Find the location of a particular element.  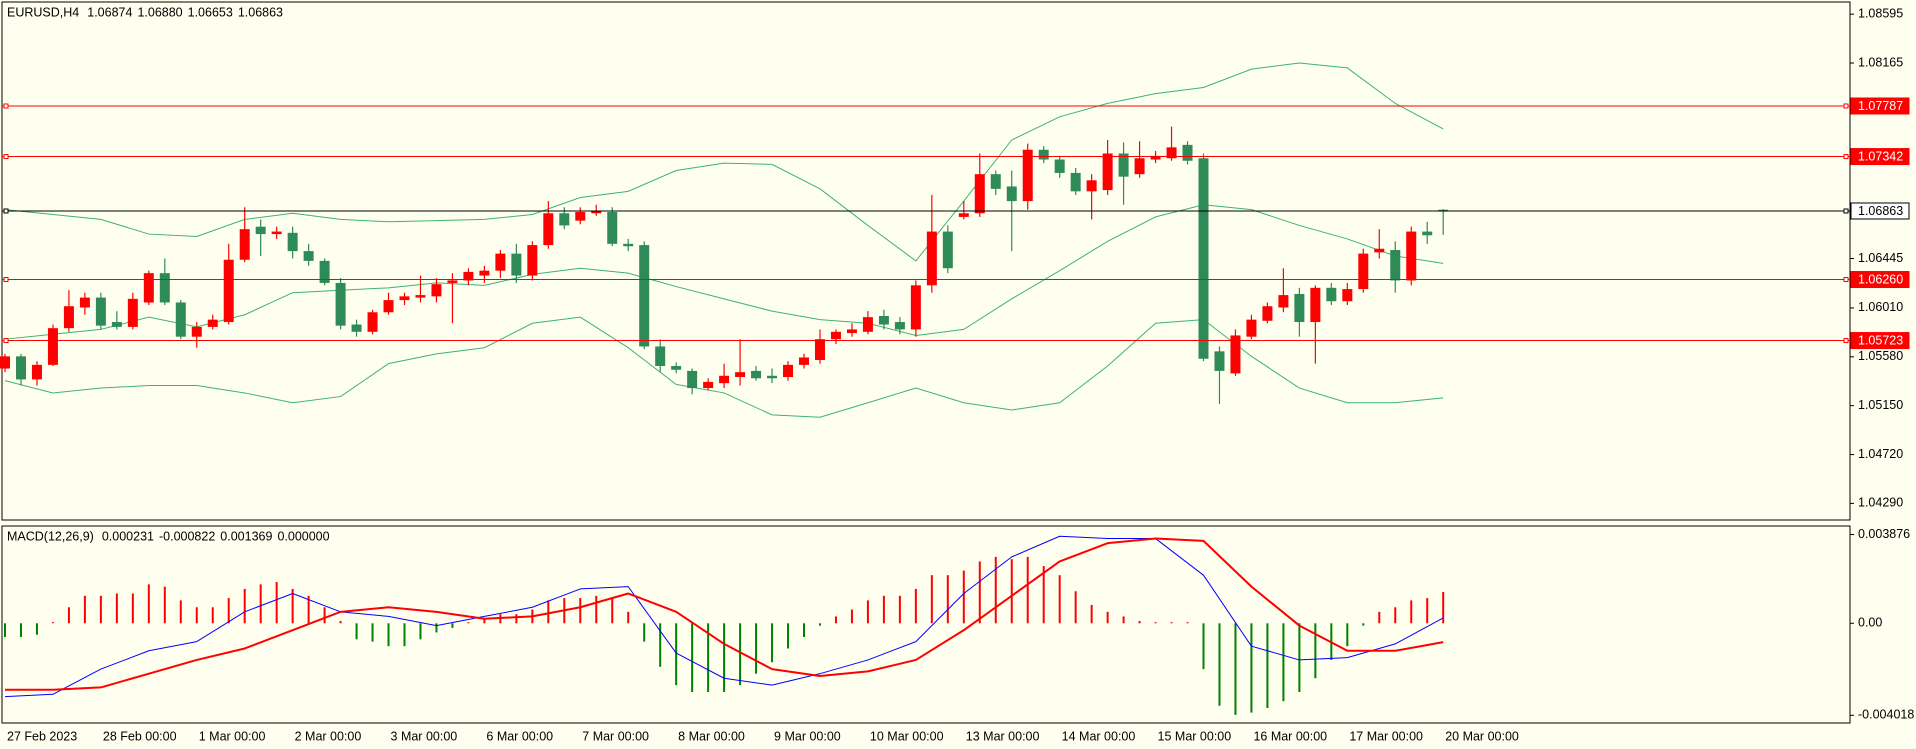

y-tick-label: 0.003876 is located at coordinates (1884, 534).